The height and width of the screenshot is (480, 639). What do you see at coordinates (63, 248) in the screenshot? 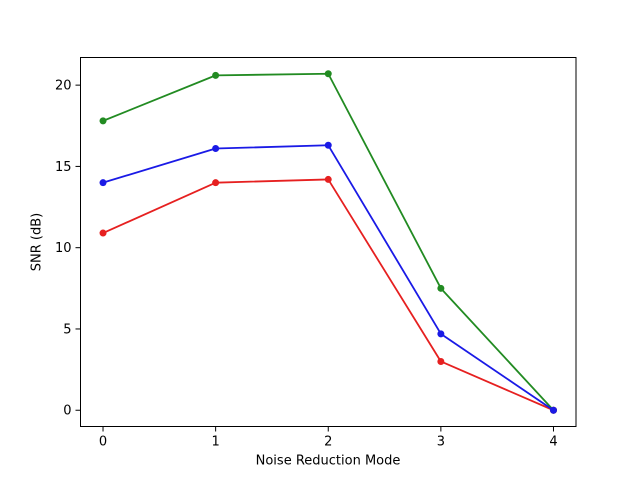
I see `y-tick-label: 10` at bounding box center [63, 248].